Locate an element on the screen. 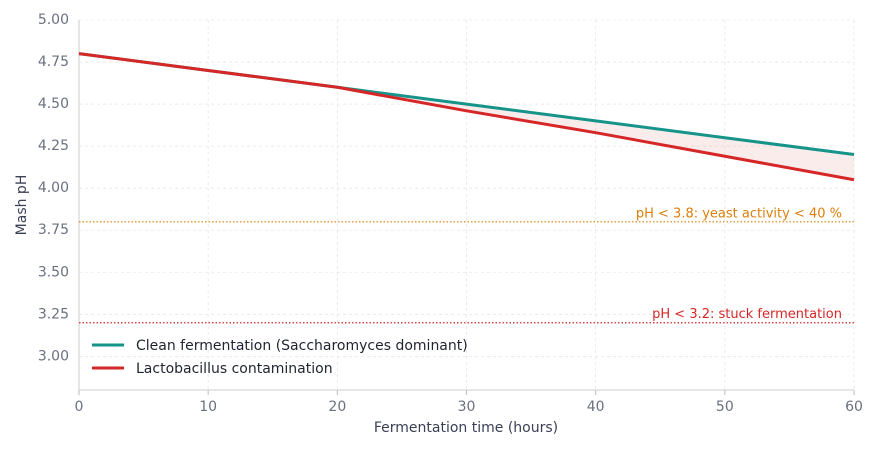 This screenshot has height=450, width=878. x-axis-label: Fermentation time (hours) is located at coordinates (466, 428).